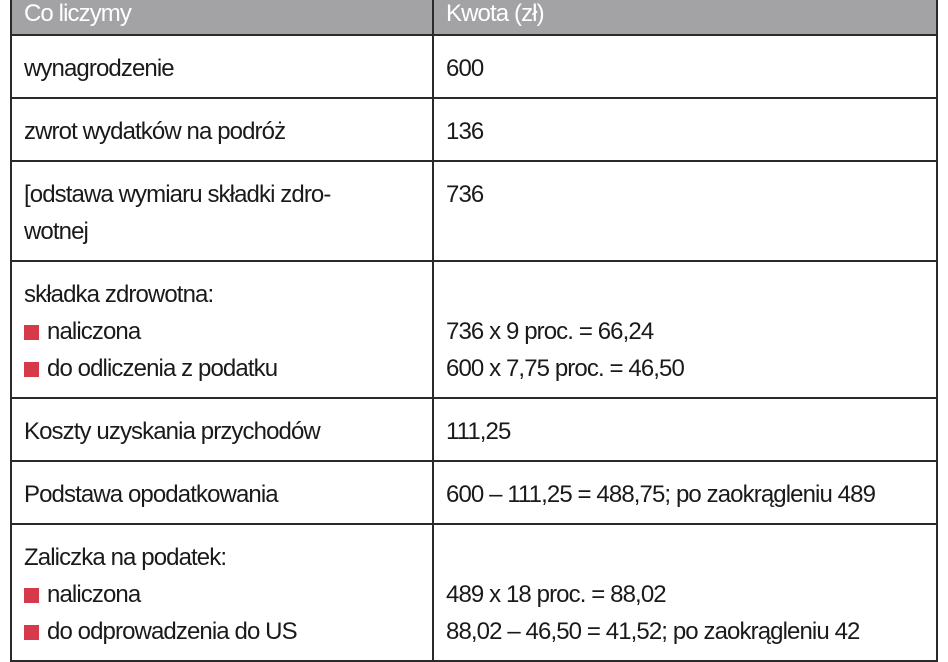 The height and width of the screenshot is (662, 948). I want to click on group-label: składka zdrowotna:, so click(119, 294).